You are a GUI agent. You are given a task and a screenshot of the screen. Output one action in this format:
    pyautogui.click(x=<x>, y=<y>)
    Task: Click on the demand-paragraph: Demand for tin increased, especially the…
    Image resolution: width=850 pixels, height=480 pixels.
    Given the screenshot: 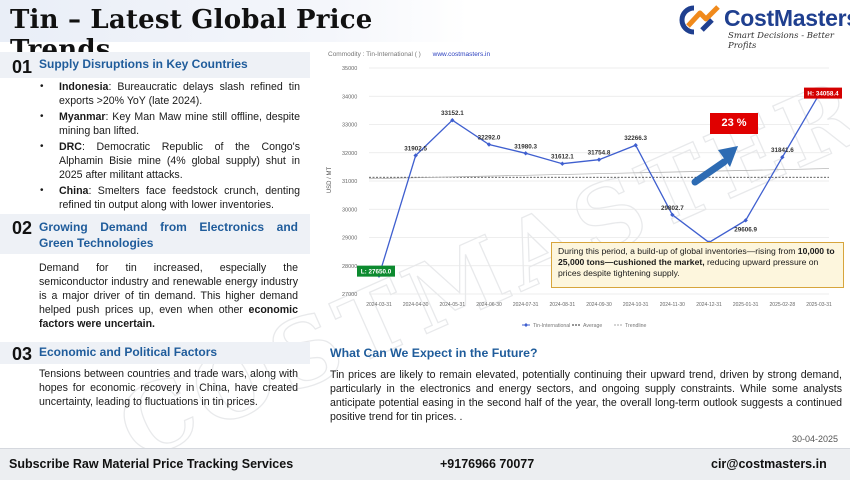 What is the action you would take?
    pyautogui.click(x=168, y=296)
    